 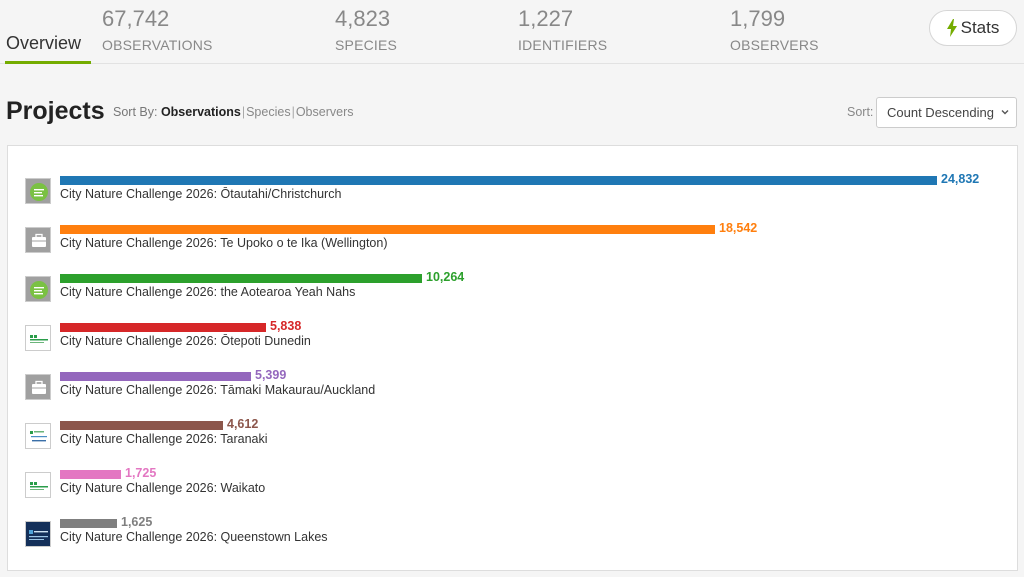 I want to click on bar-value-label: 4,612, so click(x=243, y=424).